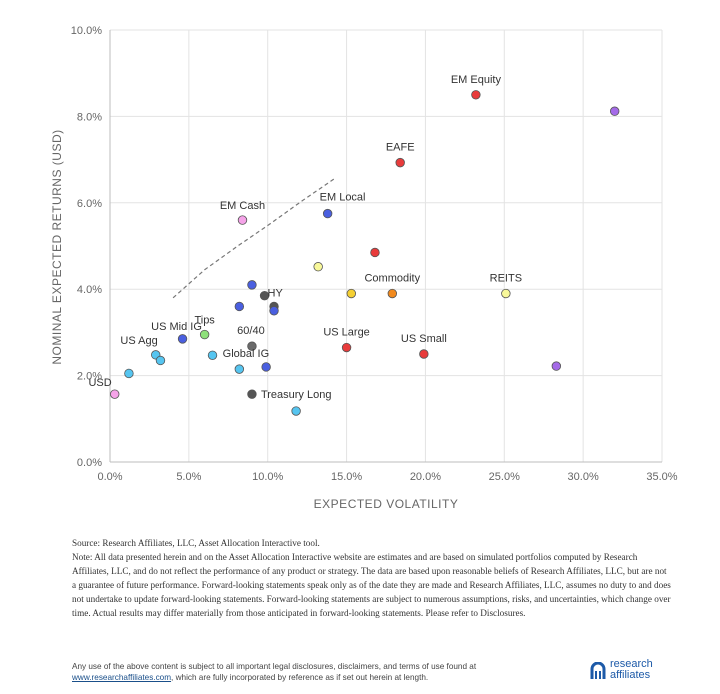 The height and width of the screenshot is (694, 720). What do you see at coordinates (296, 395) in the screenshot?
I see `point-label: Treasury Long` at bounding box center [296, 395].